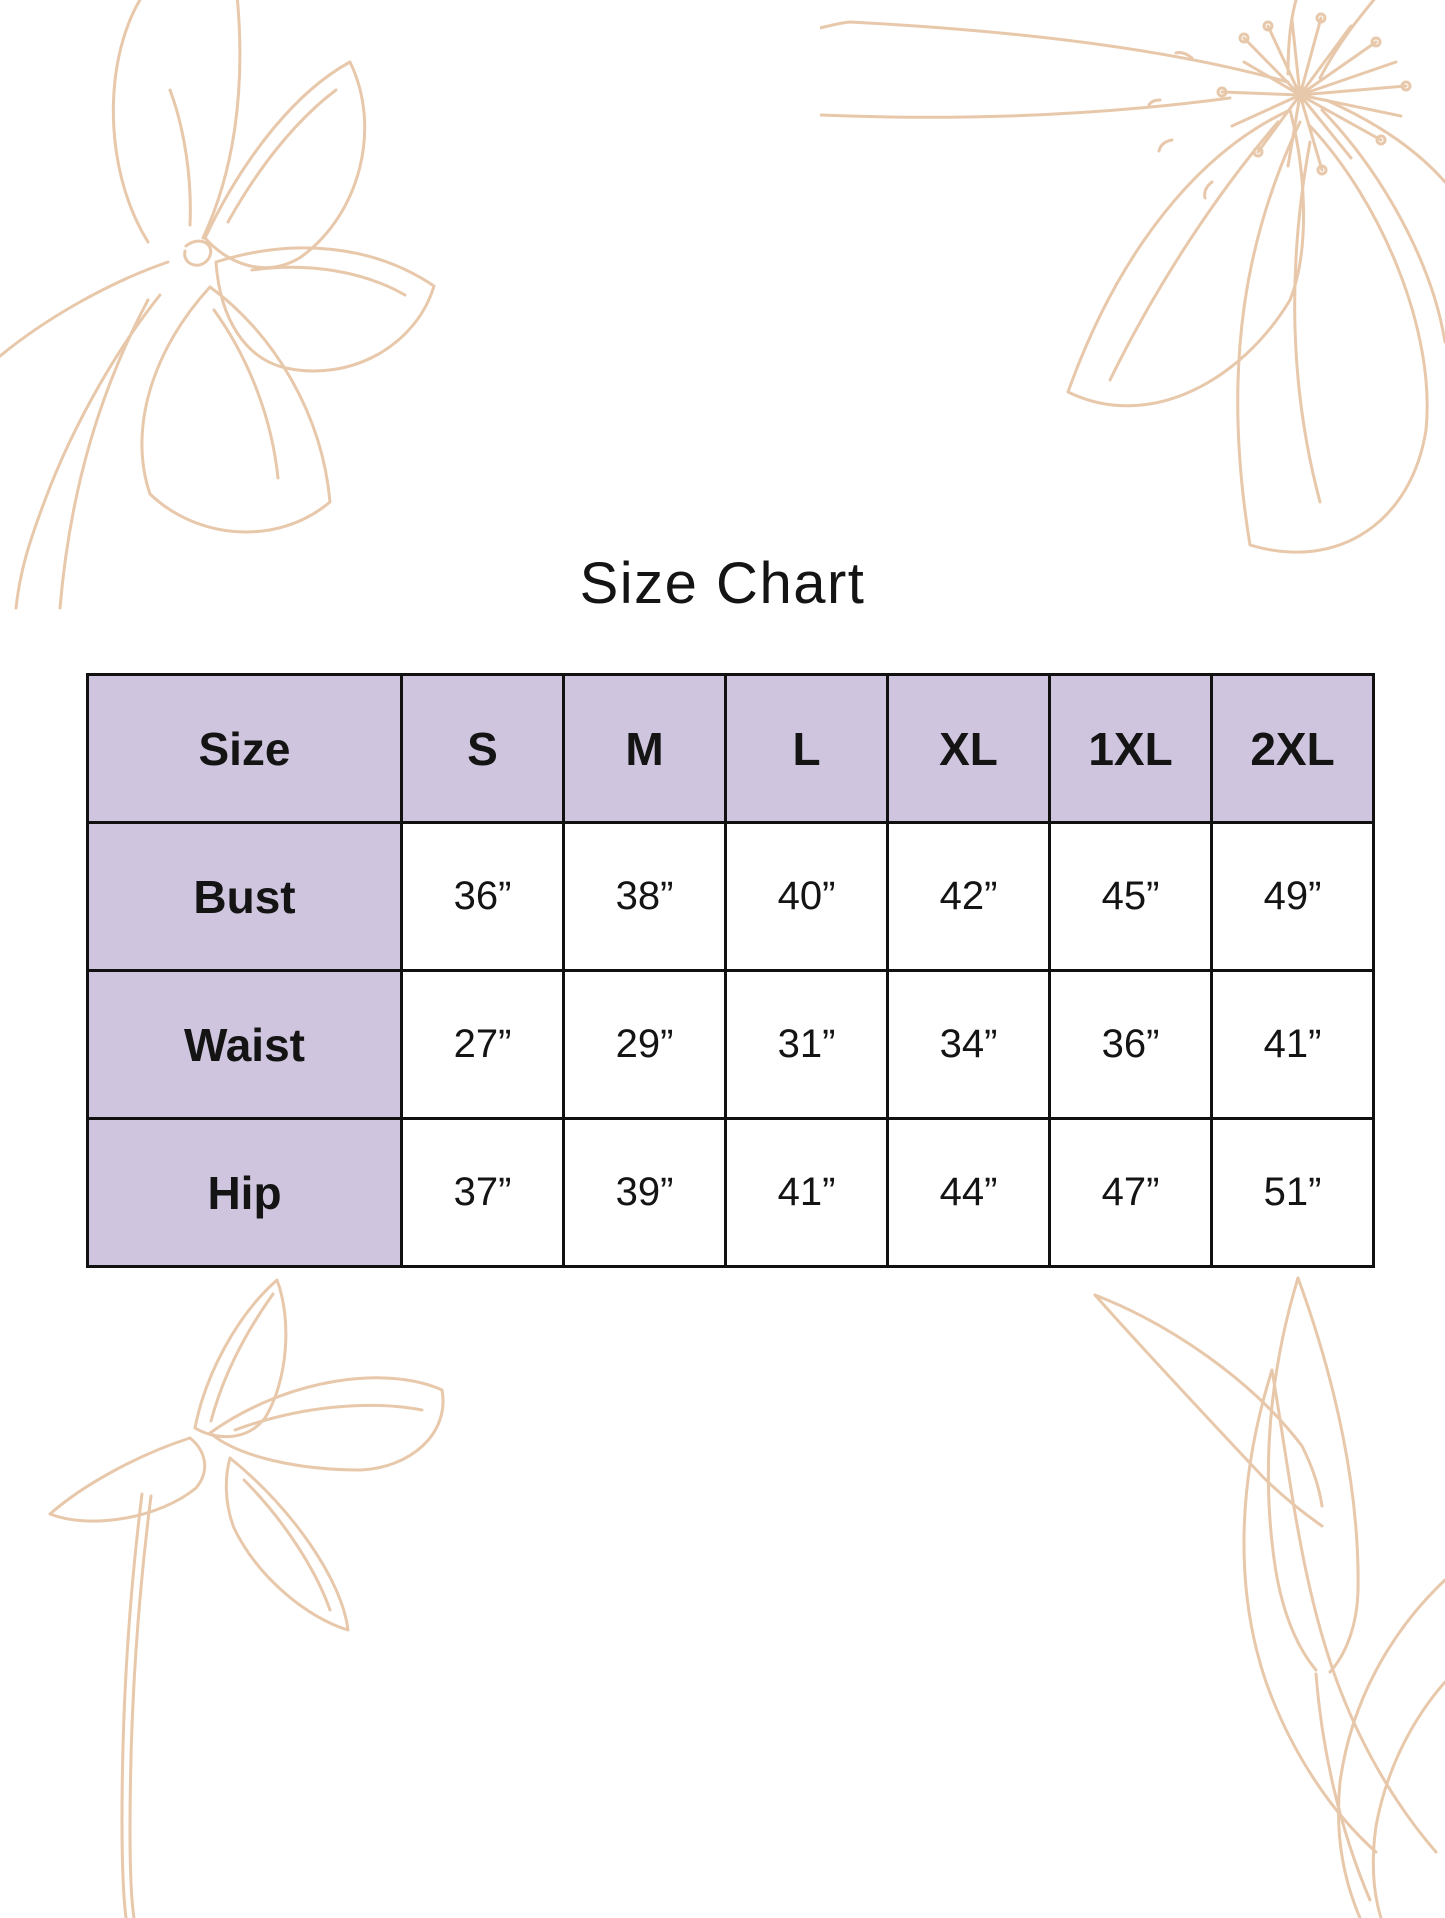  What do you see at coordinates (968, 748) in the screenshot?
I see `header-cell-xl: XL` at bounding box center [968, 748].